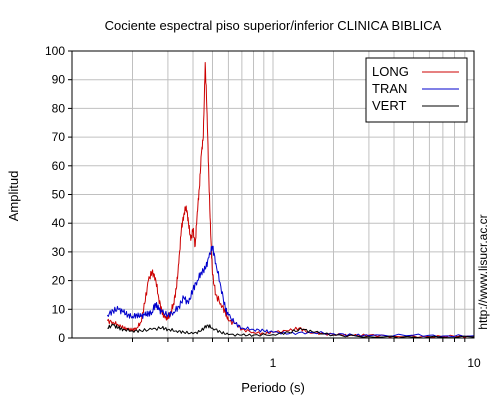 Image resolution: width=500 pixels, height=400 pixels. I want to click on y-tick-label: 50, so click(59, 195).